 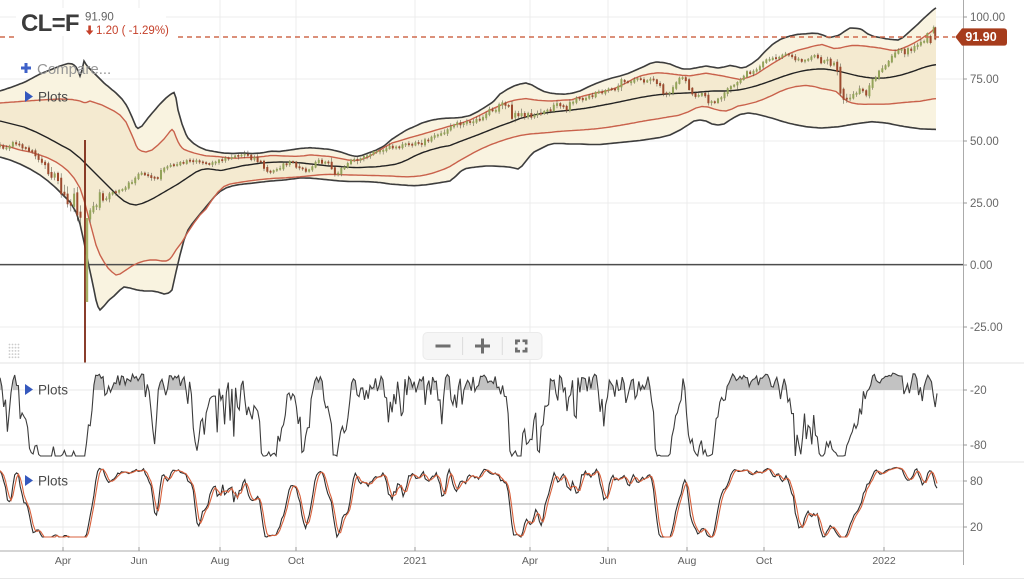 I want to click on svg-text: 100.00, so click(x=987, y=18).